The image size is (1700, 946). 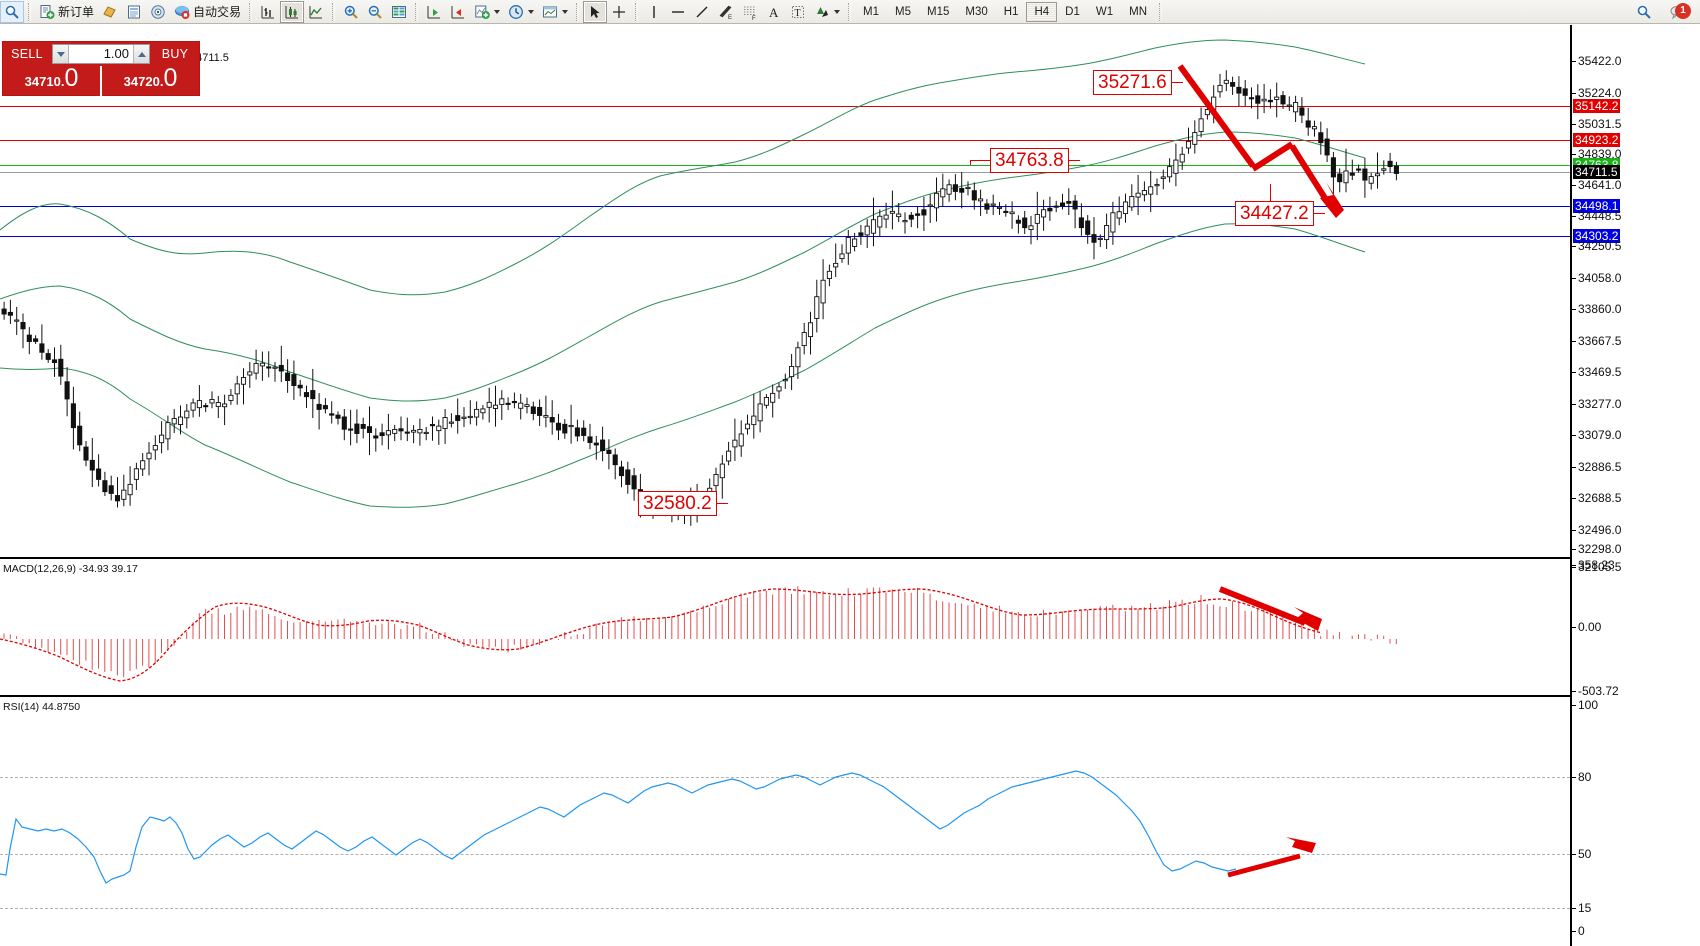 I want to click on auto-trading-button: 自动交易, so click(x=207, y=12).